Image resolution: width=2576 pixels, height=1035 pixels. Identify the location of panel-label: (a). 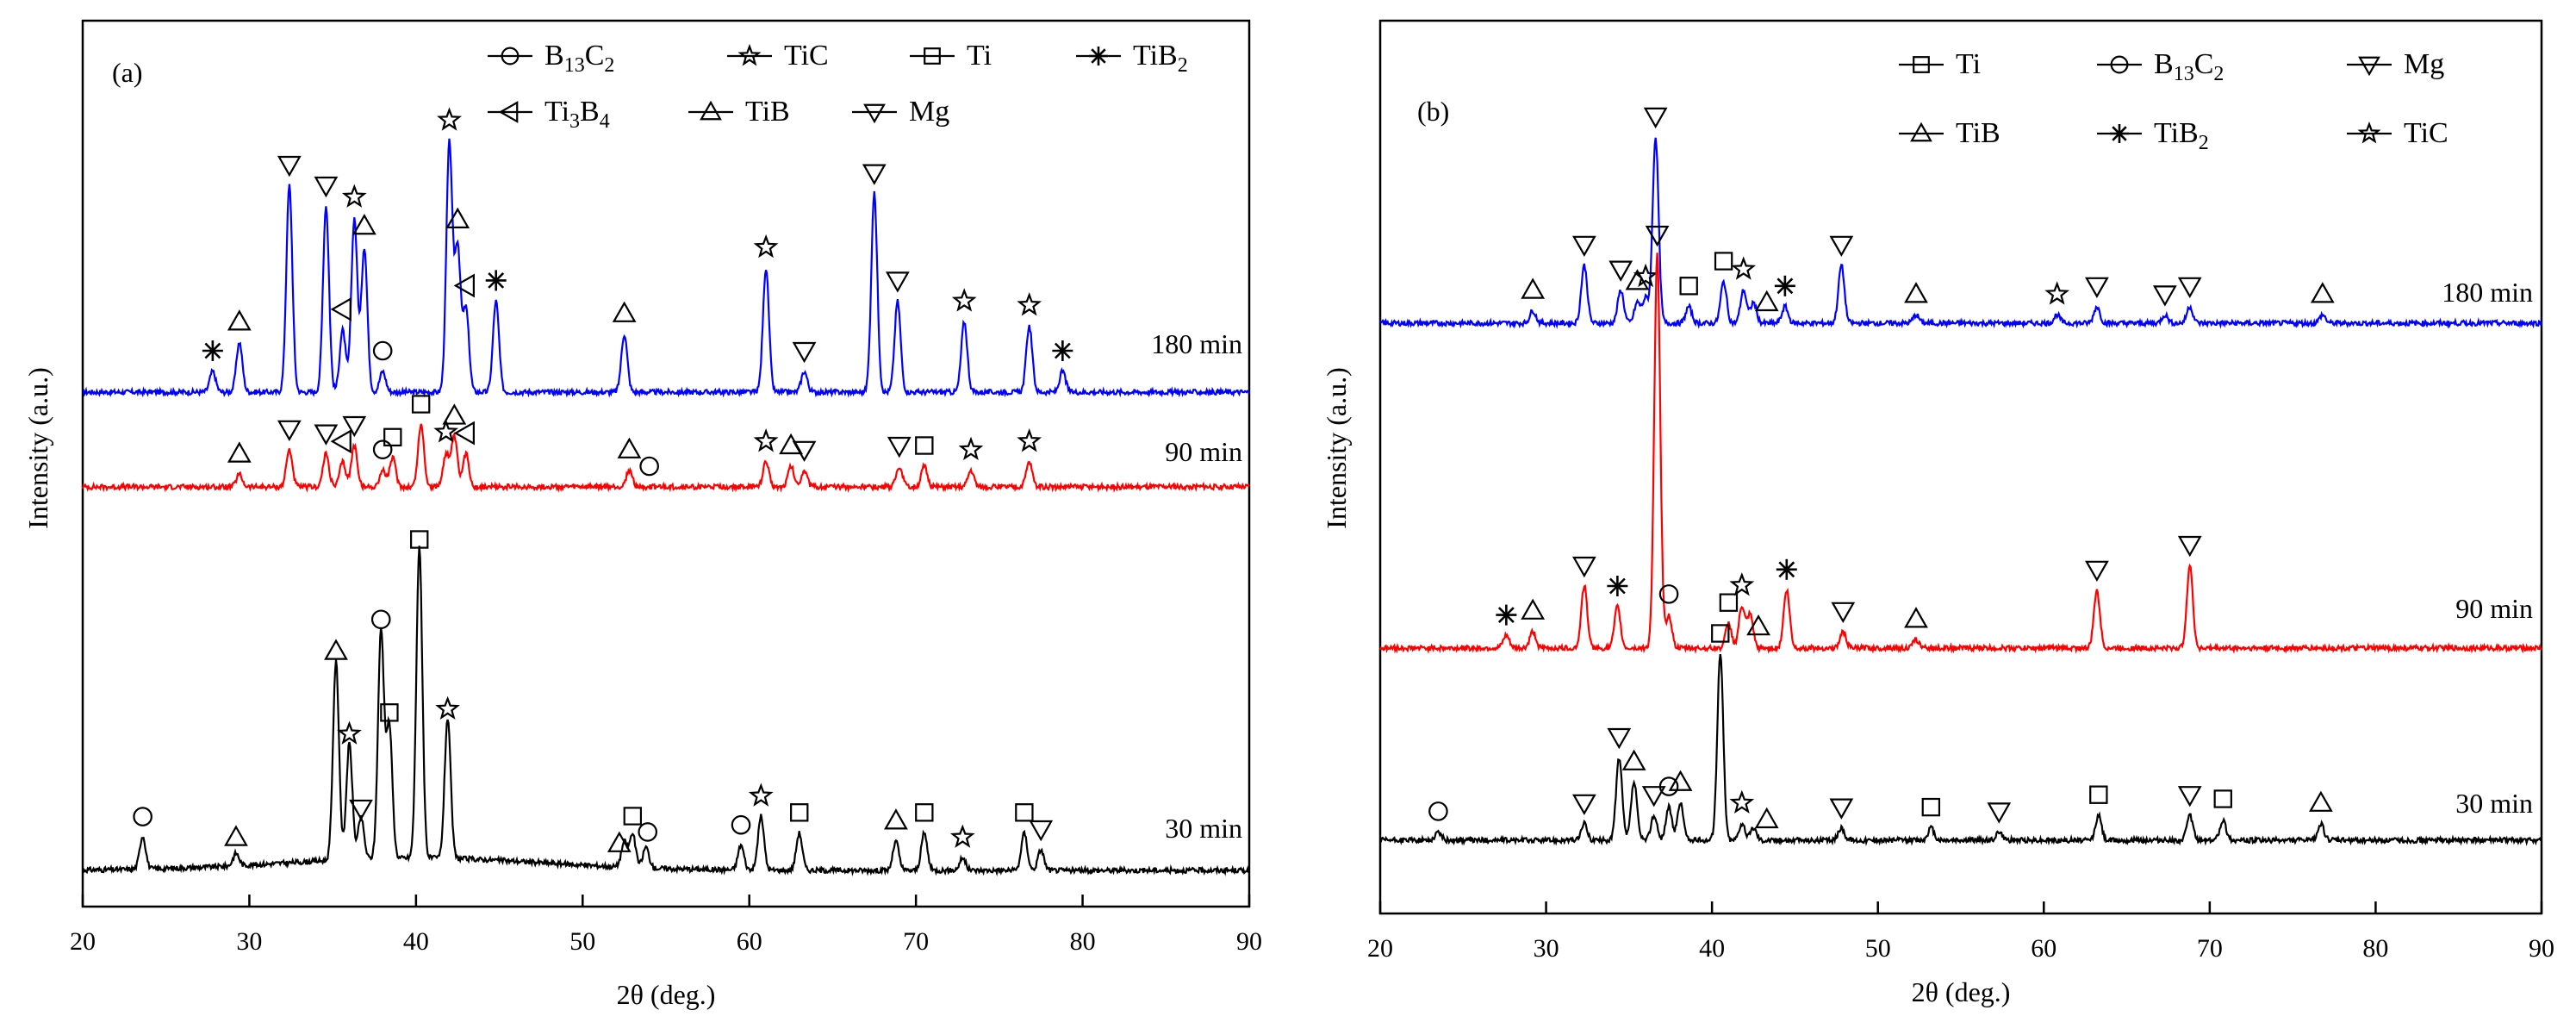
(128, 72).